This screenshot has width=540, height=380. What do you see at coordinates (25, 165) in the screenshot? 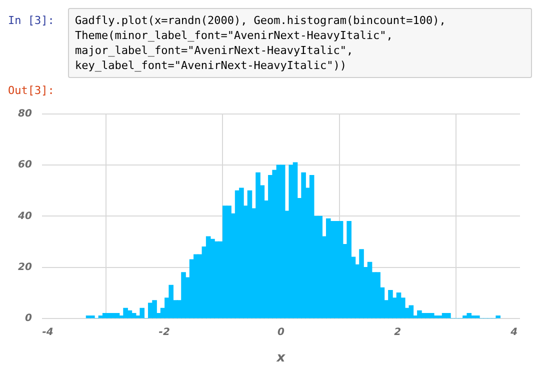
I see `y-tick-label: 60` at bounding box center [25, 165].